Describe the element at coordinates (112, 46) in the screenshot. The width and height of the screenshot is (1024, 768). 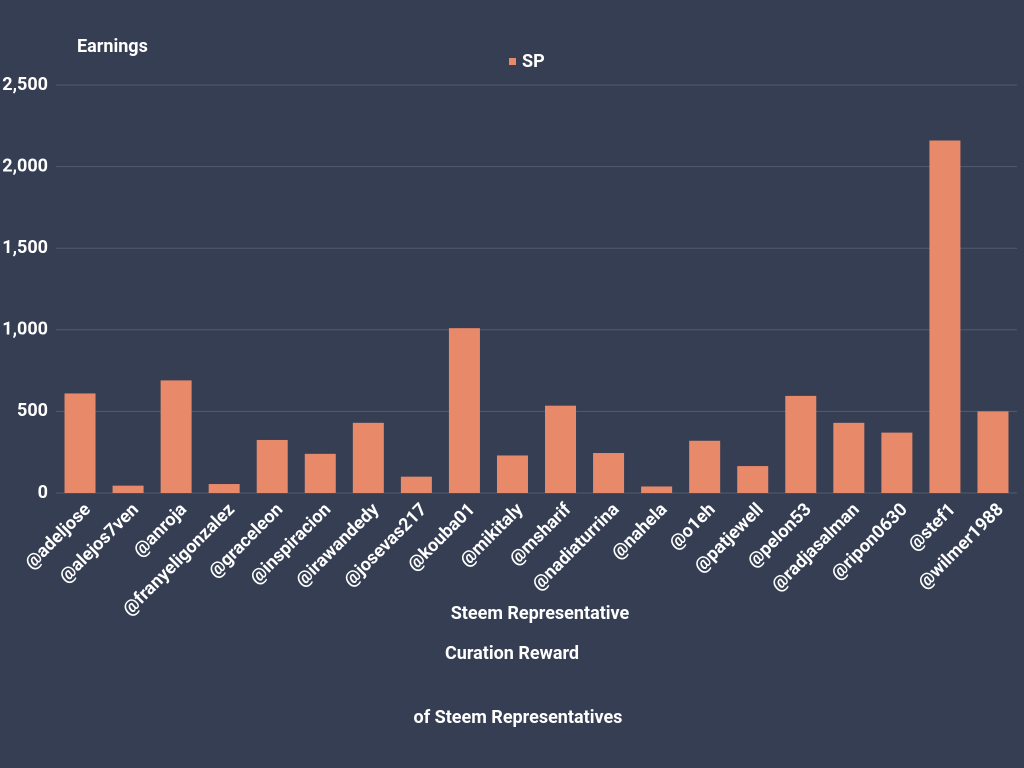
I see `y-axis-title: Earnings` at that location.